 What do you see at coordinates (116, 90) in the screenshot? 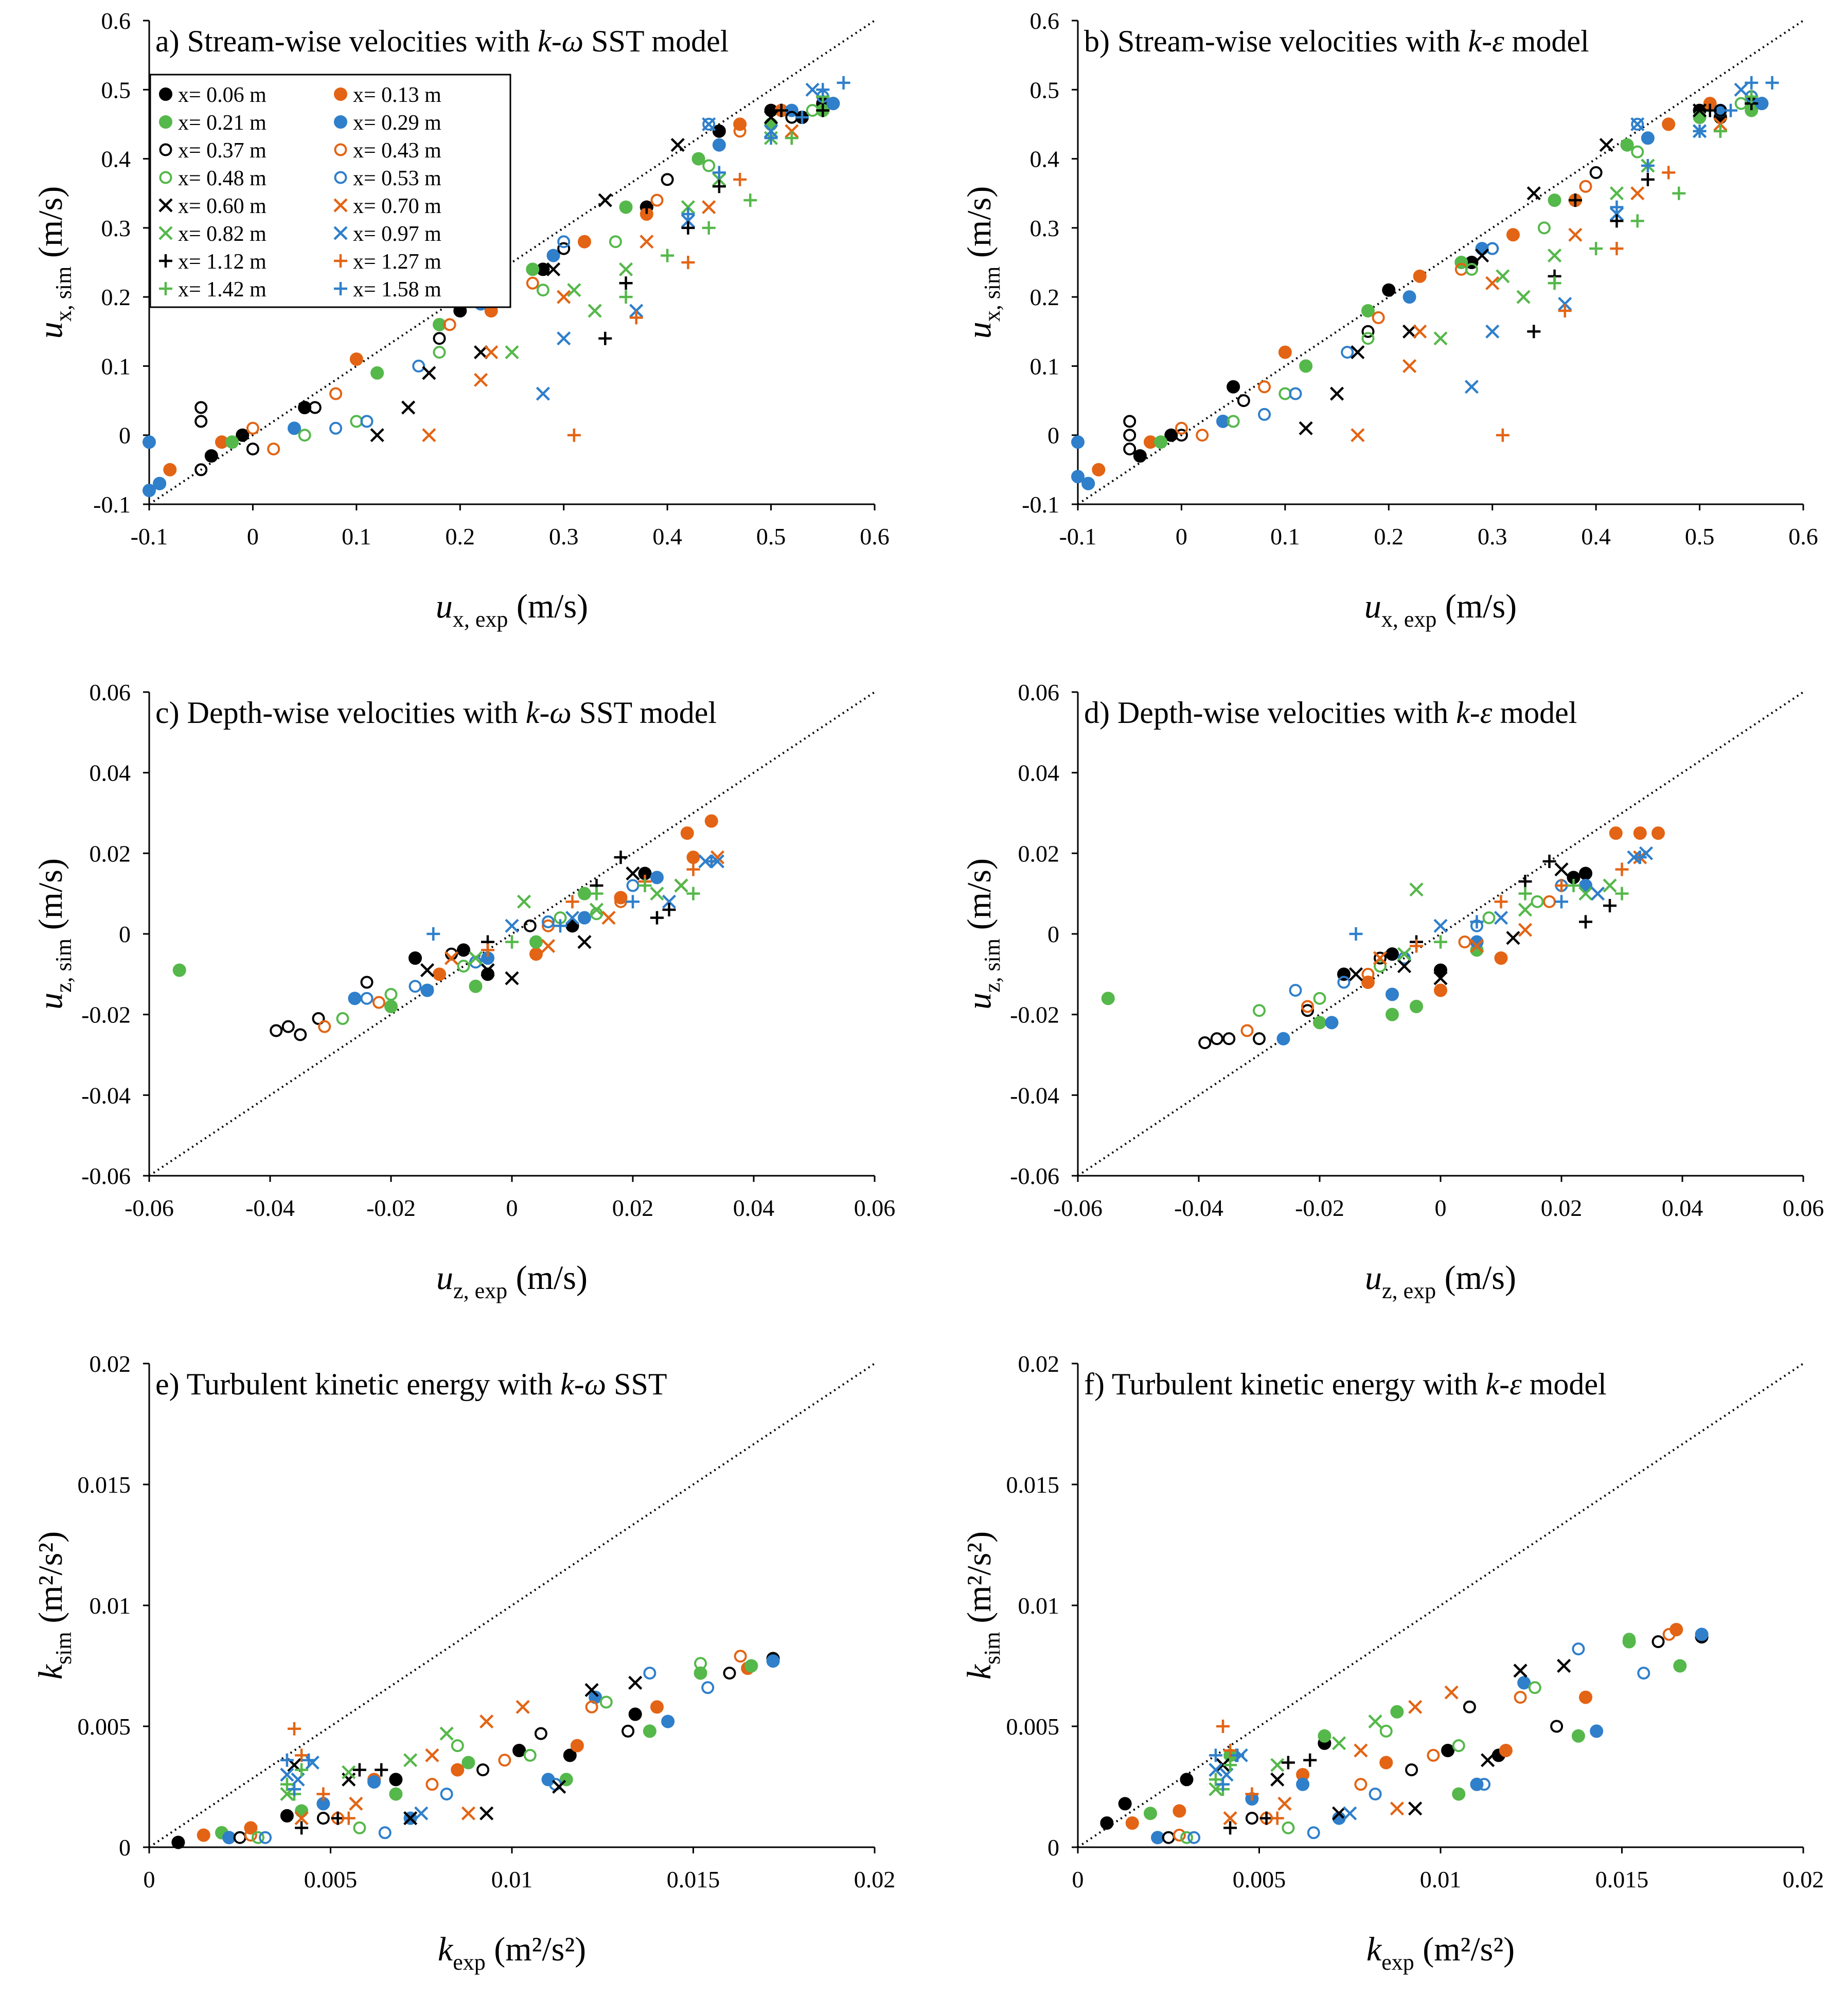
I see `y-tick-label: 0.5` at bounding box center [116, 90].